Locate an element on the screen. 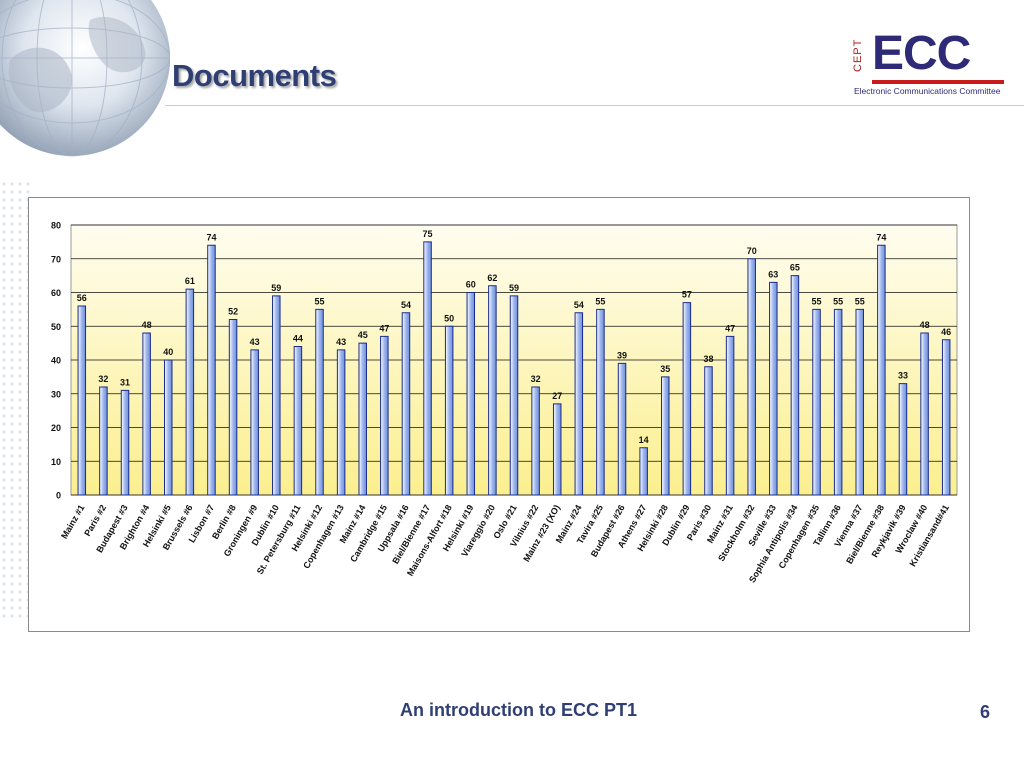  data-label: 70 is located at coordinates (752, 251).